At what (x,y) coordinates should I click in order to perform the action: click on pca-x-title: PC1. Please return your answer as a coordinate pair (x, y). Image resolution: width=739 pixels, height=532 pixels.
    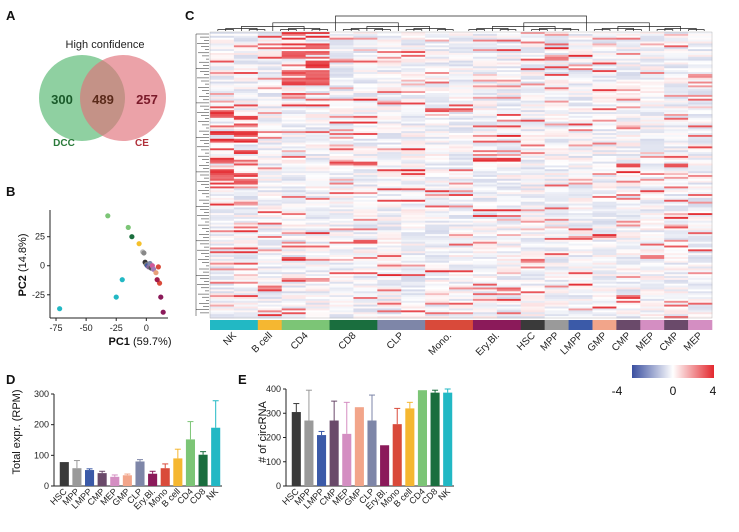
    Looking at the image, I should click on (119, 342).